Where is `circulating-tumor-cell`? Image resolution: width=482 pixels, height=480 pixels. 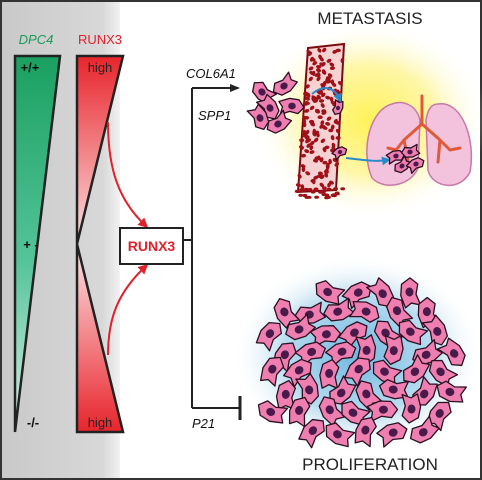 circulating-tumor-cell is located at coordinates (339, 153).